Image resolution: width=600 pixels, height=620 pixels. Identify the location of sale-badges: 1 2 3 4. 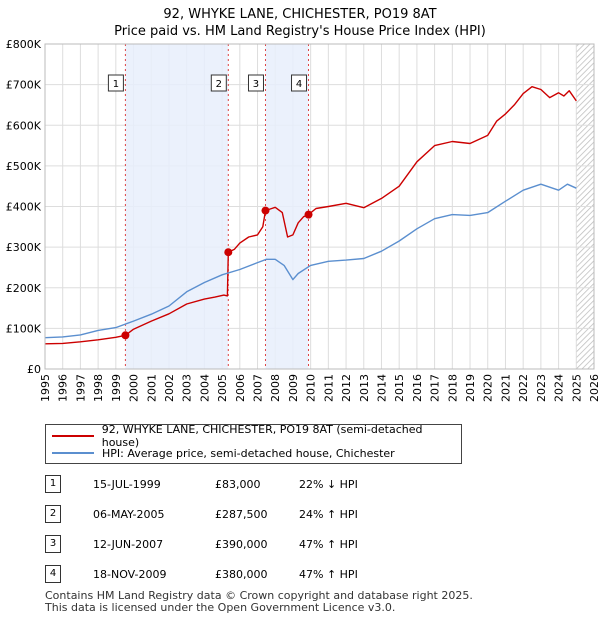
(207, 83).